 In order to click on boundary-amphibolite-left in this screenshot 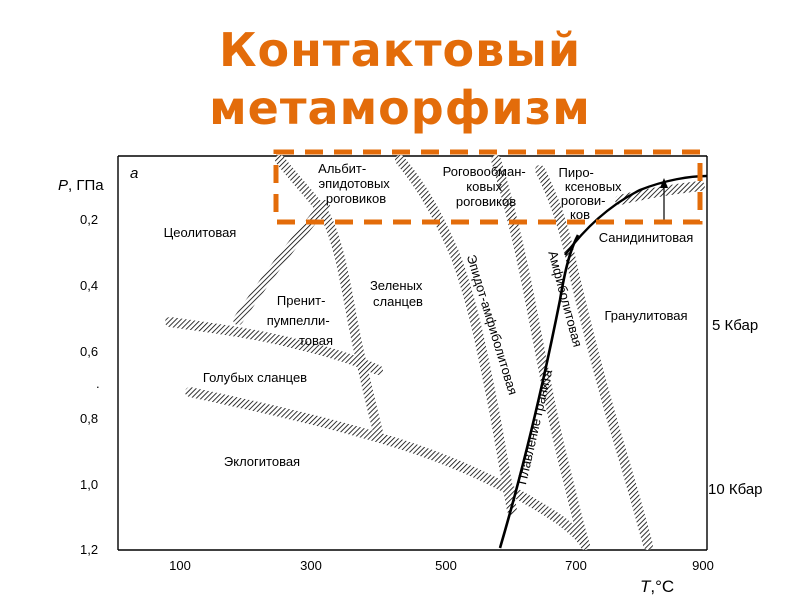, I will do `click(540, 352)`.